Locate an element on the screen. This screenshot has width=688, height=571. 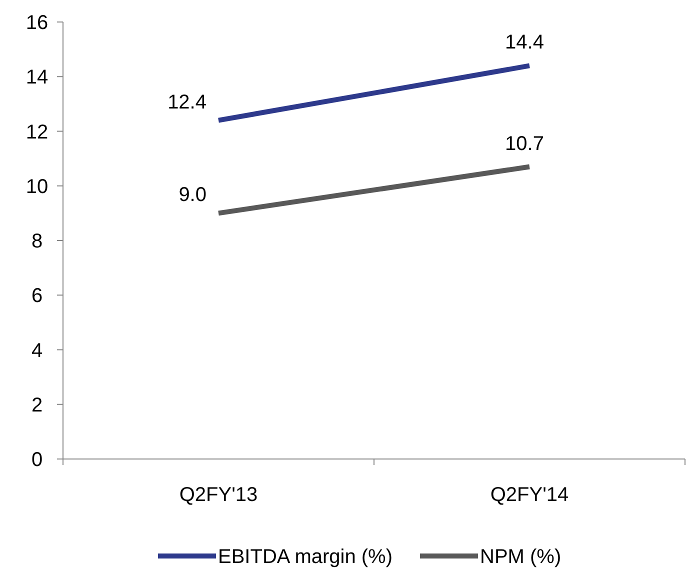
y-tick-label: 16 is located at coordinates (37, 23).